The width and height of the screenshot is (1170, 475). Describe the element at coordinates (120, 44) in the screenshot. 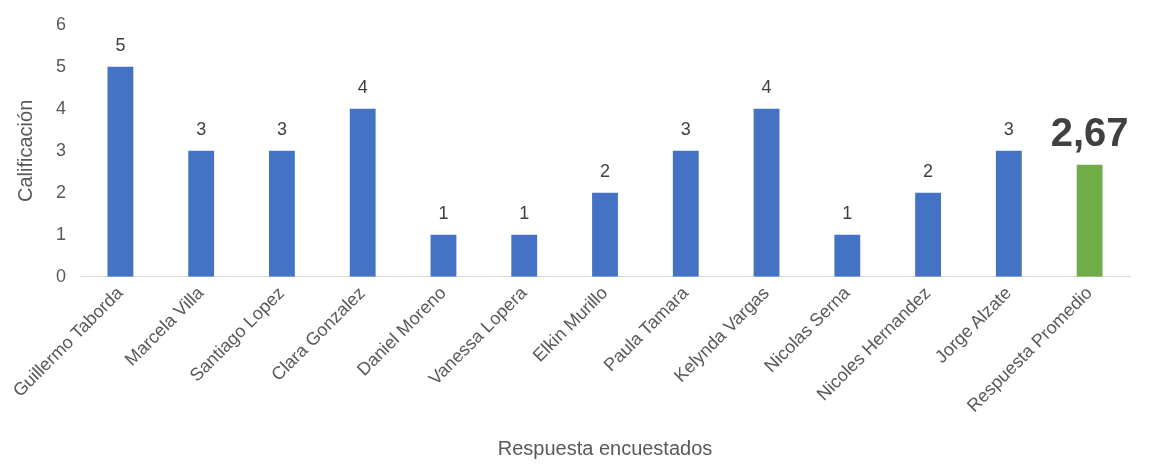

I see `data-label: 5` at that location.